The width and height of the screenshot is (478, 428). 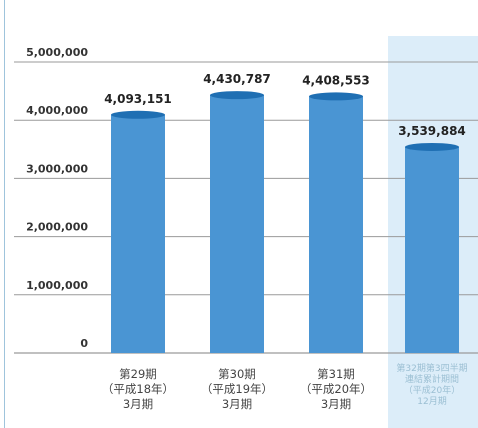 I want to click on bar-value-label: 4,093,151, so click(x=138, y=99).